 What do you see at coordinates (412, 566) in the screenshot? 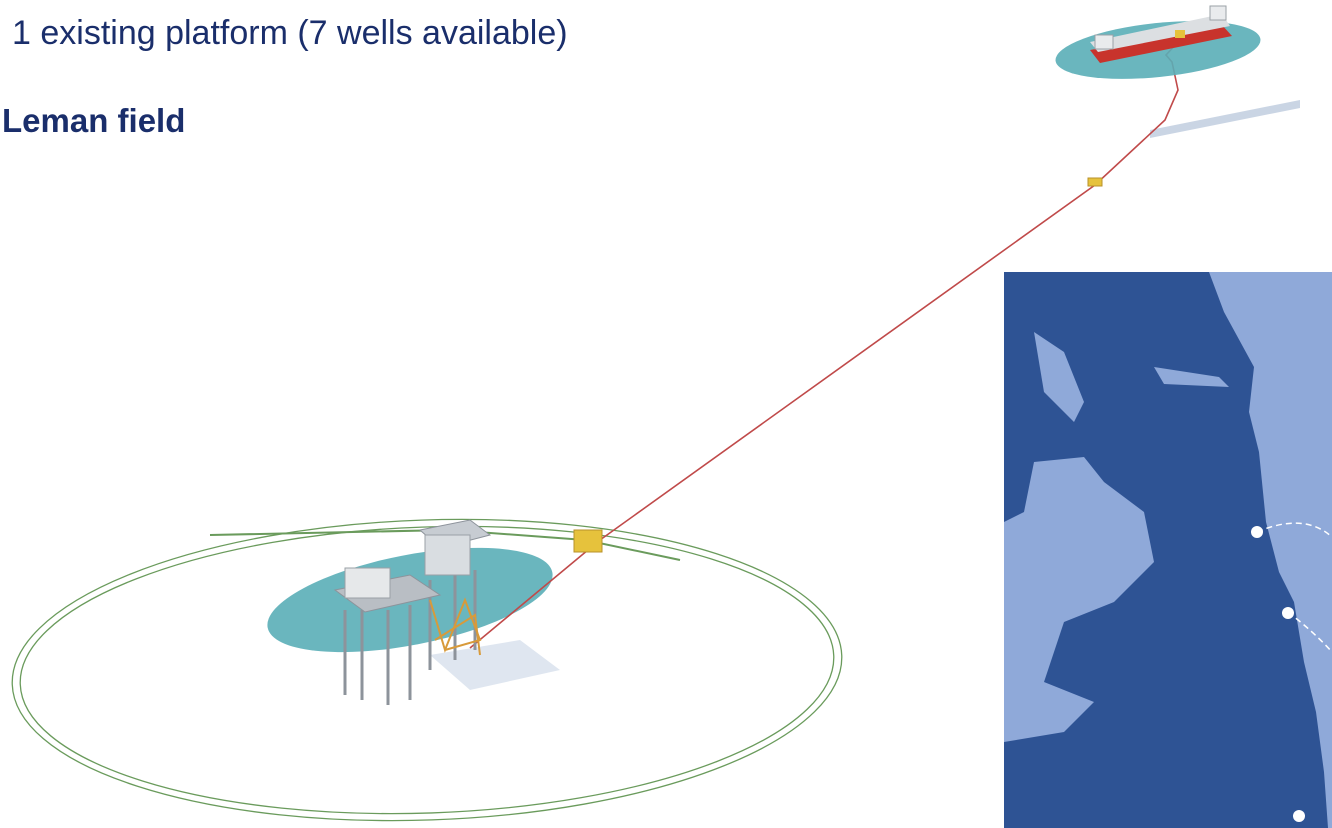
I see `platform-deck` at bounding box center [412, 566].